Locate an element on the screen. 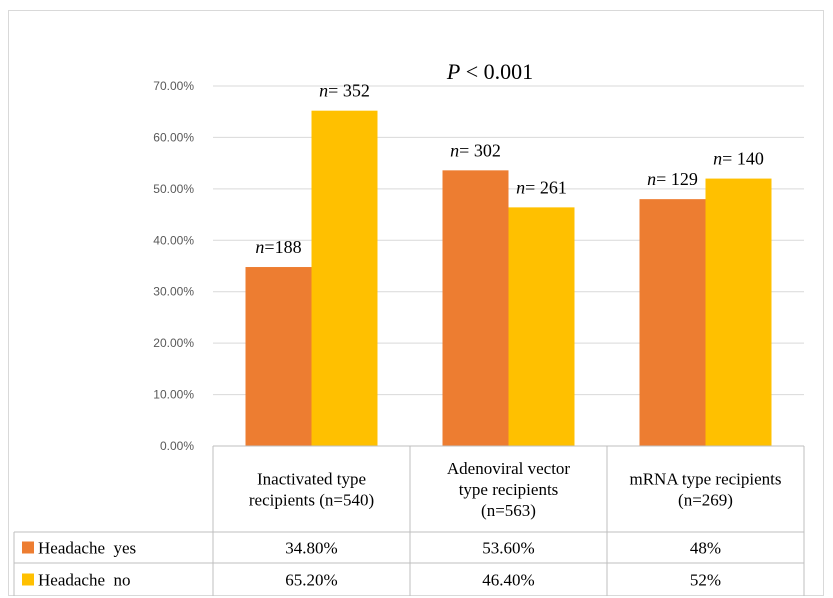 The width and height of the screenshot is (833, 598). y-tick-label: 20.00% is located at coordinates (173, 343).